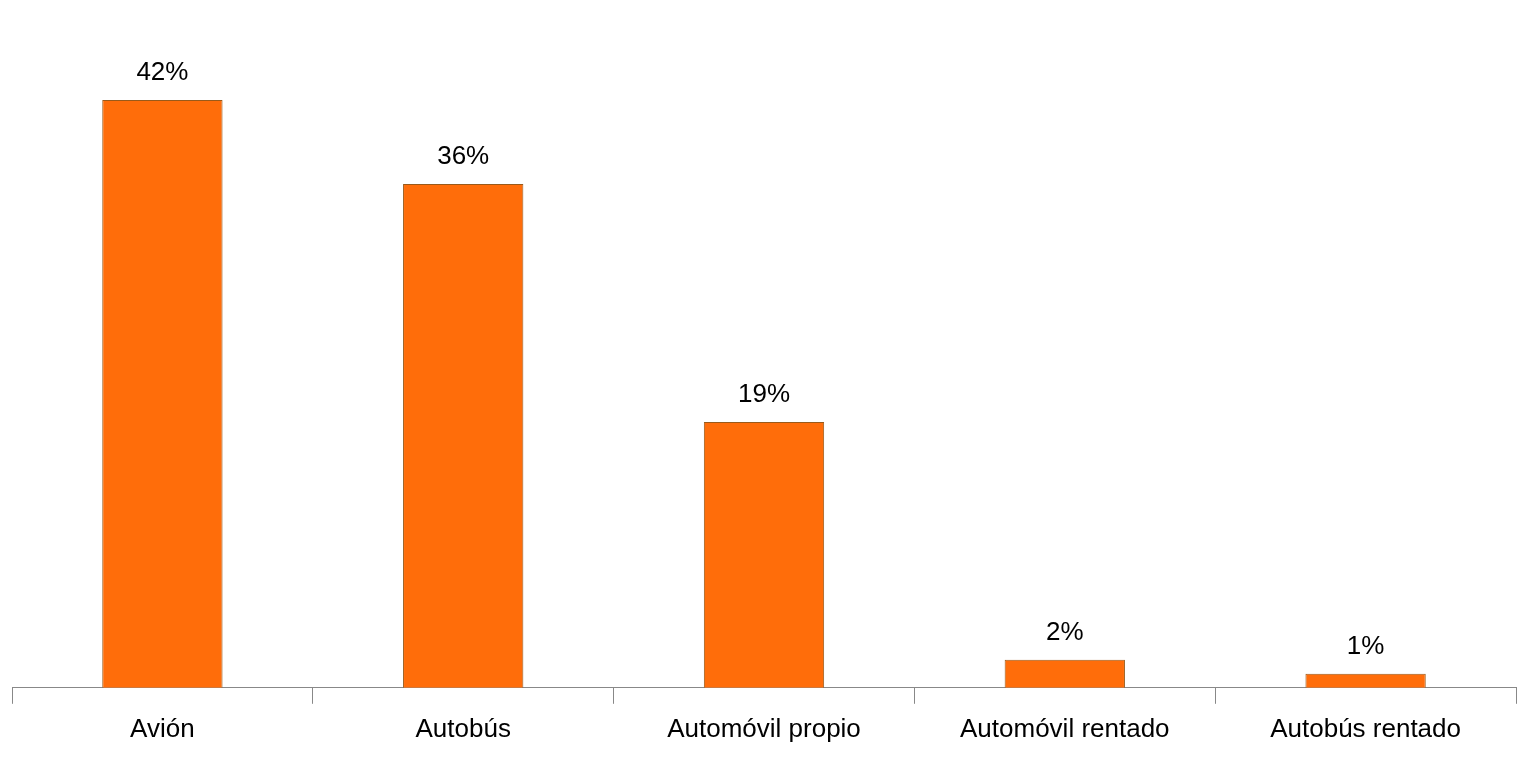 The image size is (1530, 767). Describe the element at coordinates (764, 393) in the screenshot. I see `data-label: 19%` at that location.